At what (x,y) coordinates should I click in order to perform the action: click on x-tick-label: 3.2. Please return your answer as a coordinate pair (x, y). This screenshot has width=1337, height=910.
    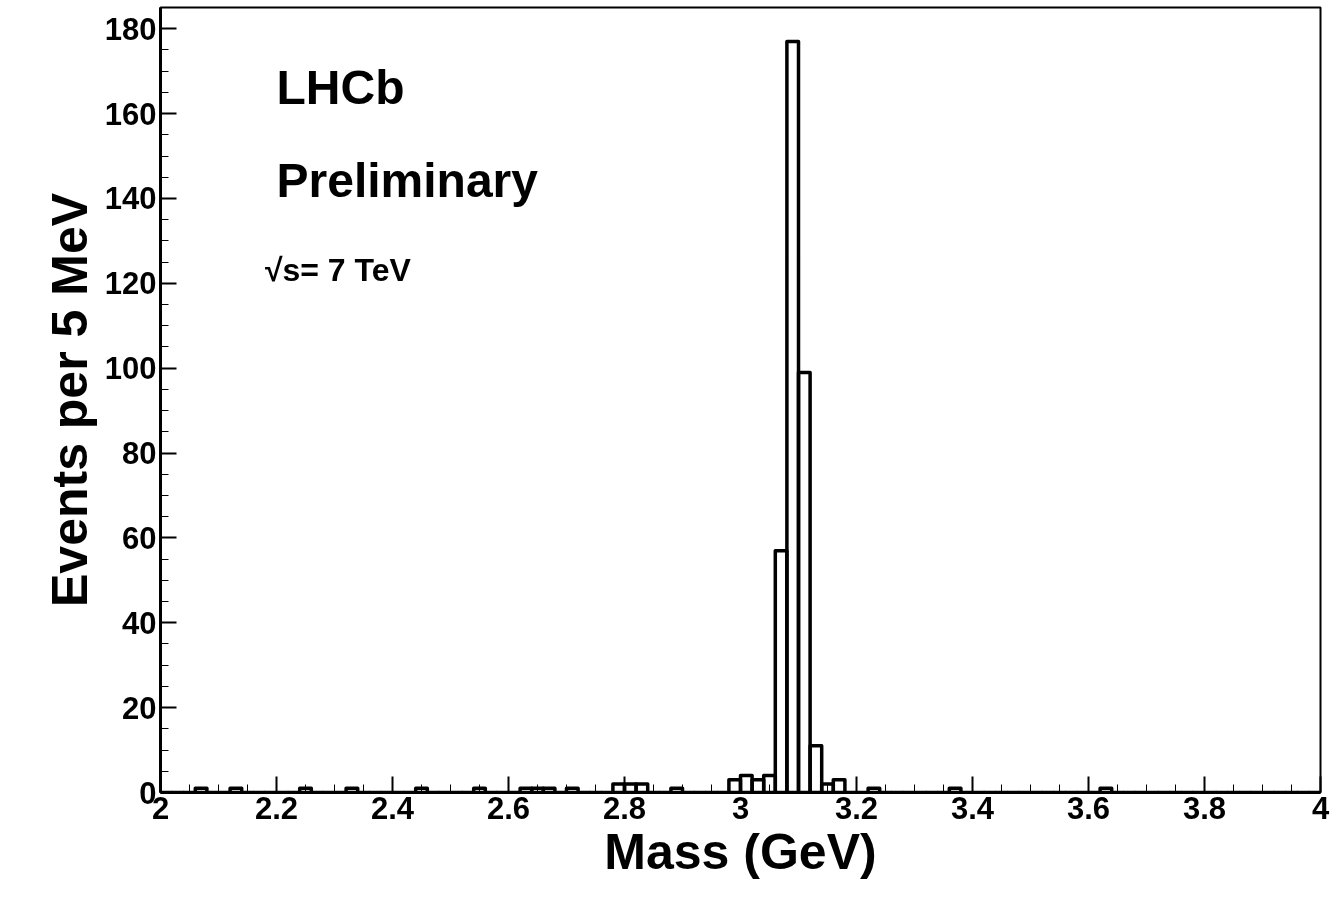
    Looking at the image, I should click on (856, 808).